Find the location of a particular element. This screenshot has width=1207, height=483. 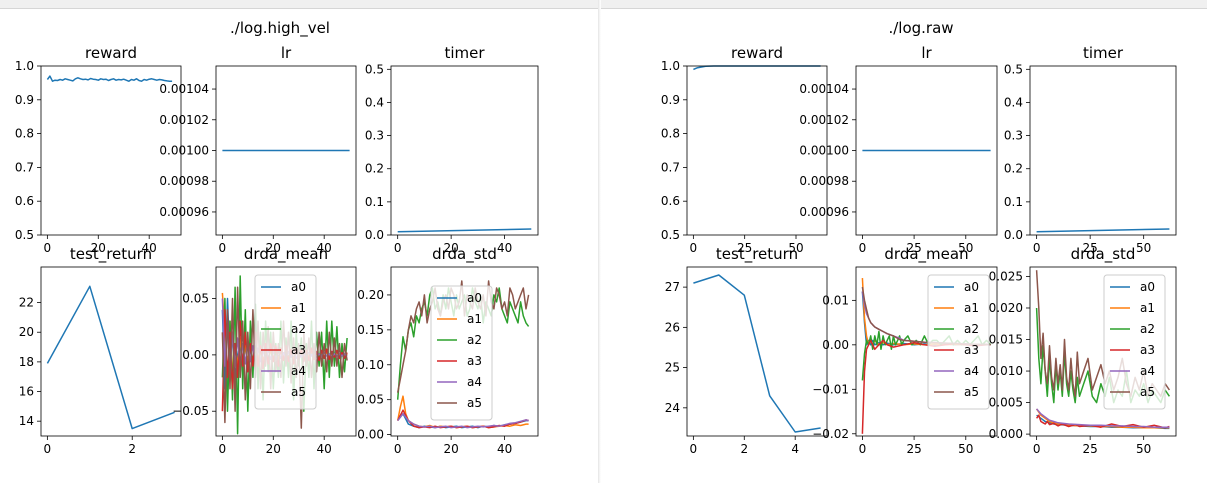

y-tick-label: 14 is located at coordinates (26, 421).